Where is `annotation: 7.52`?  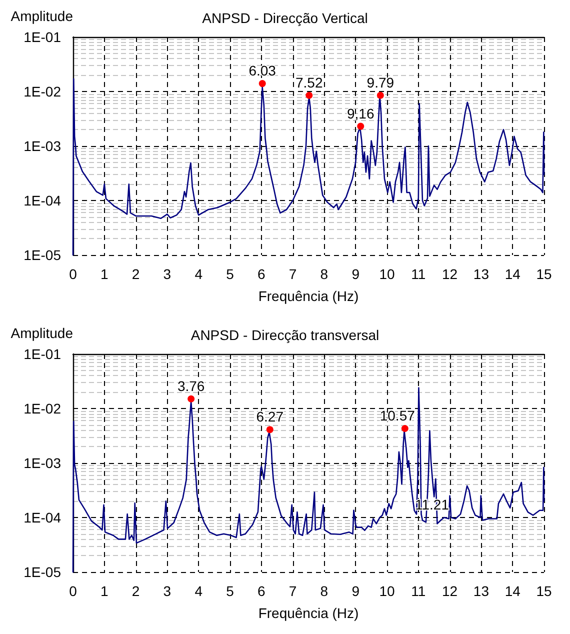
annotation: 7.52 is located at coordinates (309, 82).